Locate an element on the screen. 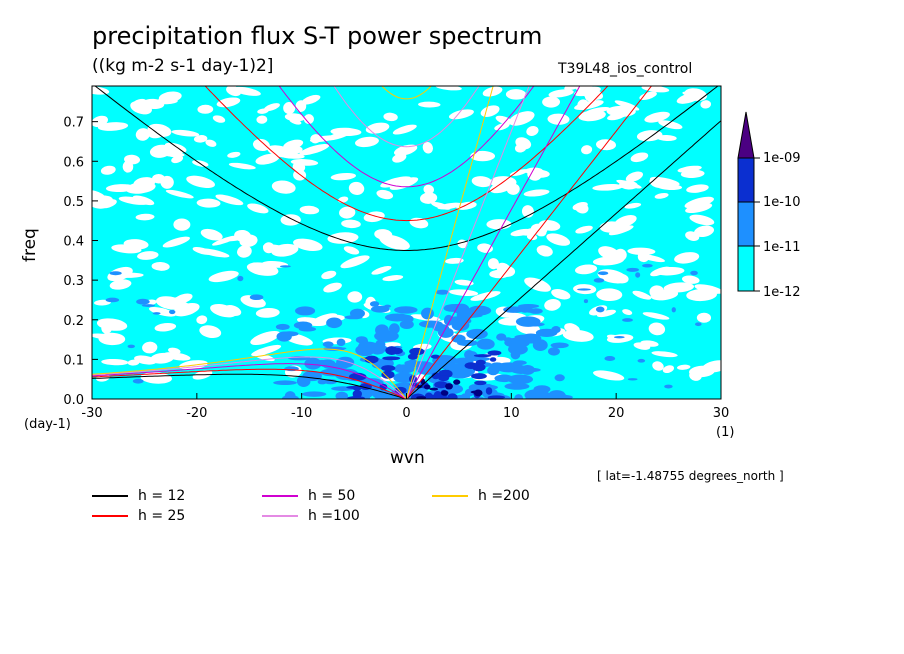 The width and height of the screenshot is (904, 654). legend-item-h200: h =200 is located at coordinates (481, 496).